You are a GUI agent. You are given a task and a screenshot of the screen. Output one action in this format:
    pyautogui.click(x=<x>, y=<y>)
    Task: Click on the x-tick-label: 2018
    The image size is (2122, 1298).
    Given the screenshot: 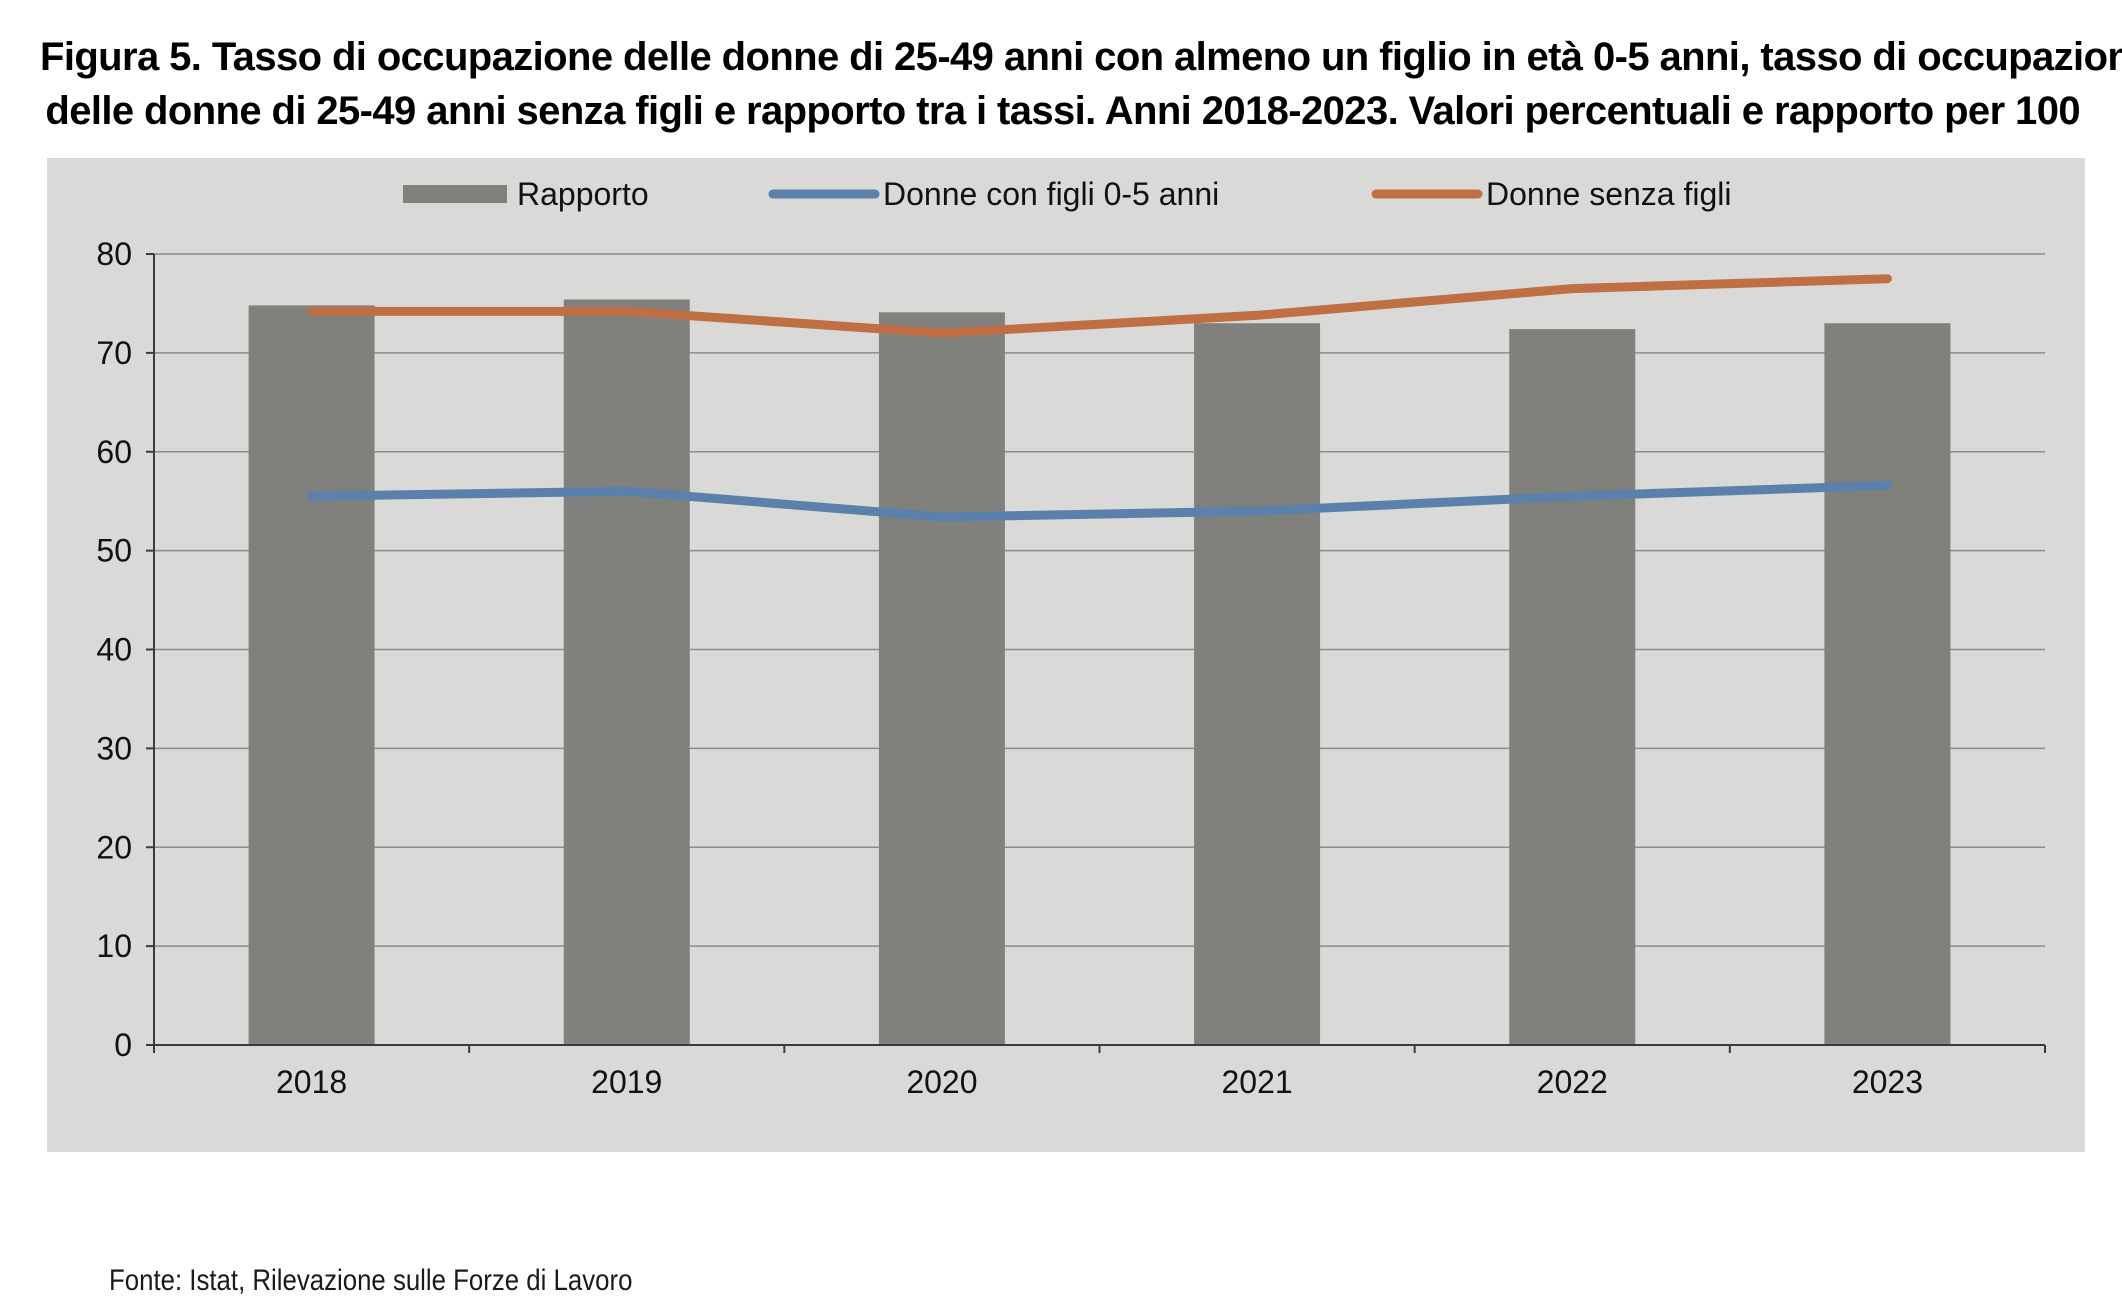 What is the action you would take?
    pyautogui.click(x=311, y=1082)
    